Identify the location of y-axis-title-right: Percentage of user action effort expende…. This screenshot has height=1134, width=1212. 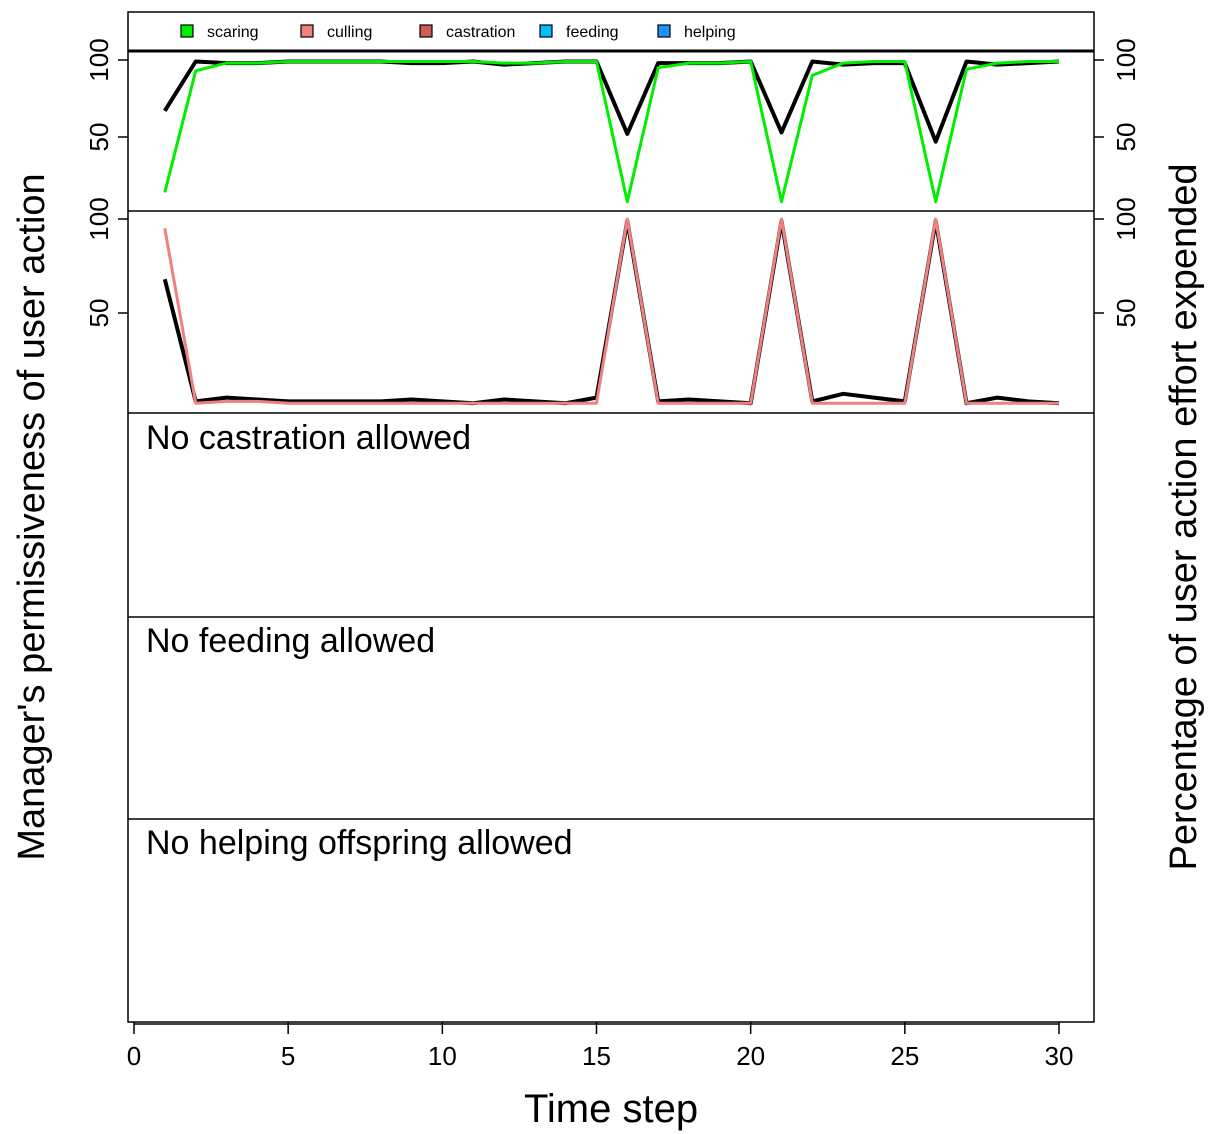
(1184, 516).